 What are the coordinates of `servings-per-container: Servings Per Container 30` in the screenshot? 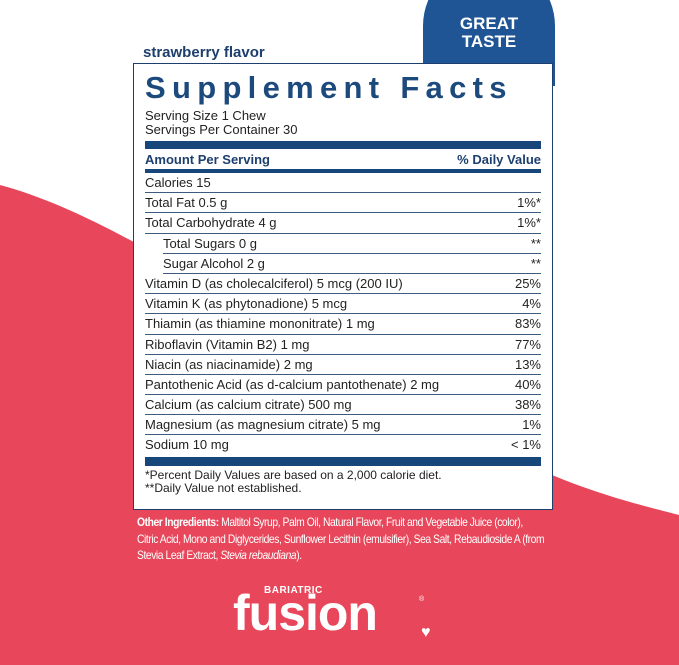 It's located at (221, 129).